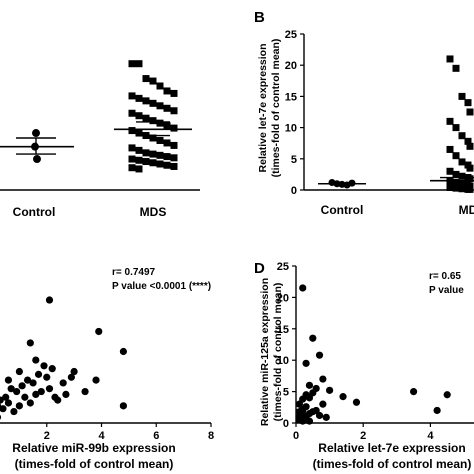 This screenshot has height=474, width=474. Describe the element at coordinates (278, 352) in the screenshot. I see `panel-d-ylabel-line2: (times-fold of control mean)` at that location.